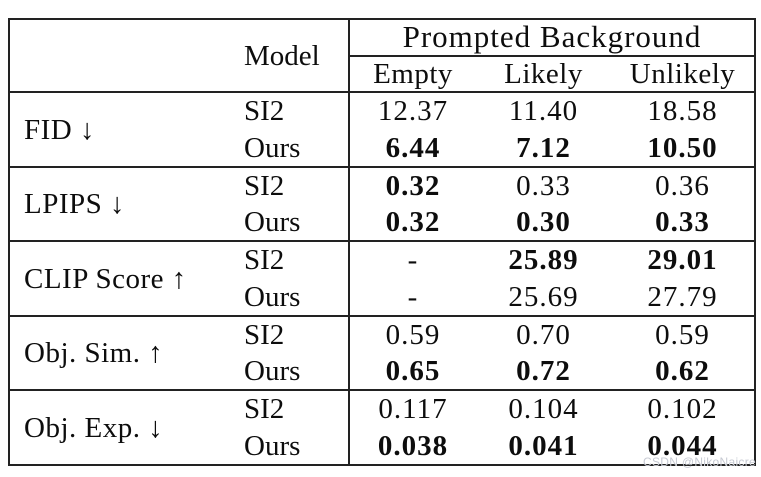 The image size is (761, 477). Describe the element at coordinates (126, 55) in the screenshot. I see `corner-cell` at that location.